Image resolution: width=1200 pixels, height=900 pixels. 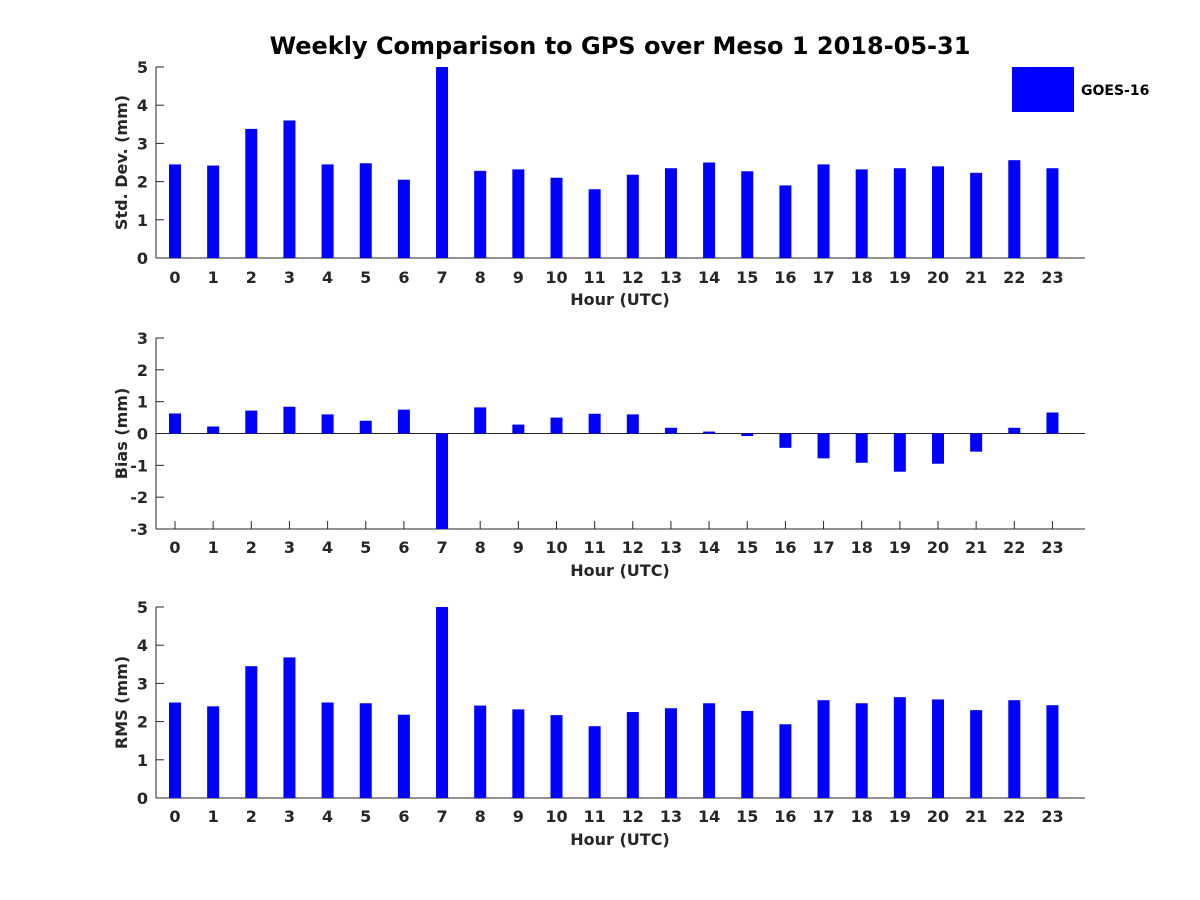 I want to click on legend-label: GOES-16, so click(x=1115, y=91).